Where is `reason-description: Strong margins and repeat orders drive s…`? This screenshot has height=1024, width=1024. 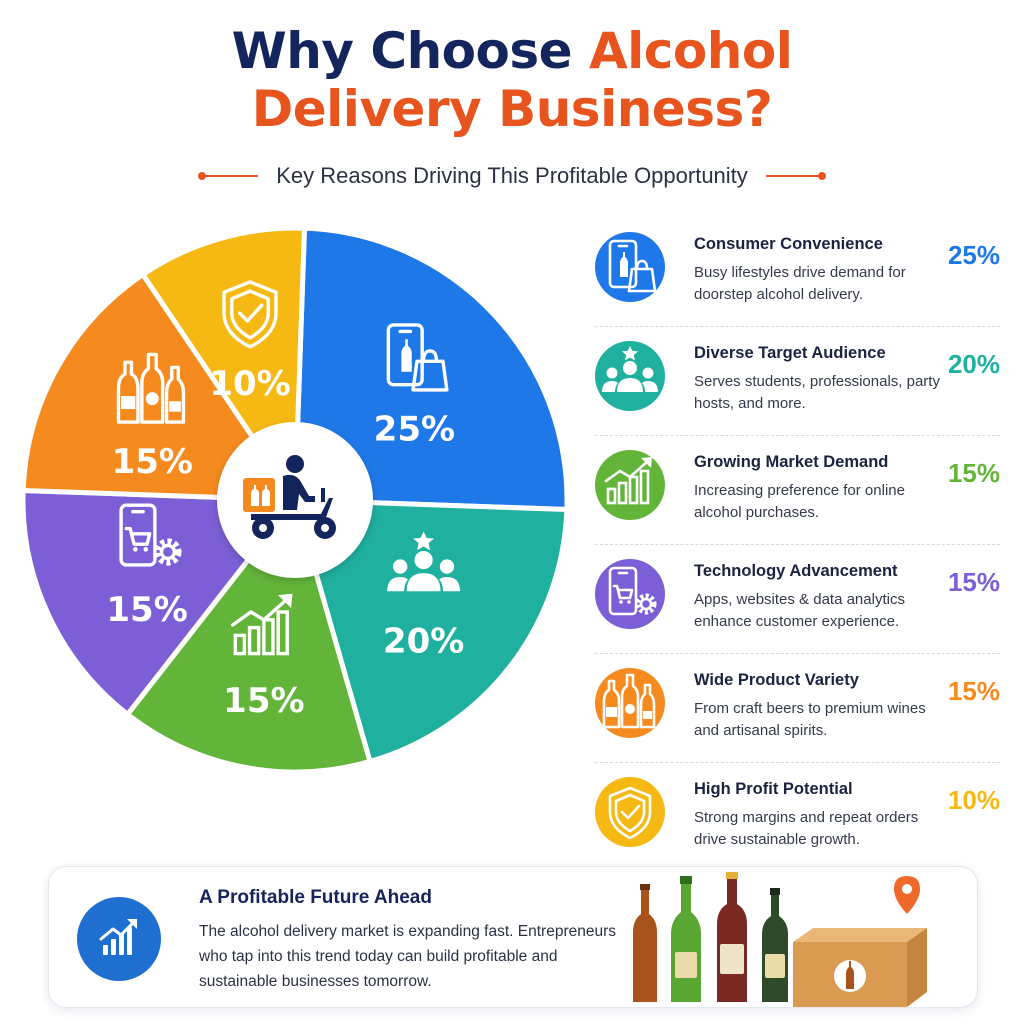
reason-description: Strong margins and repeat orders drive s… is located at coordinates (806, 828).